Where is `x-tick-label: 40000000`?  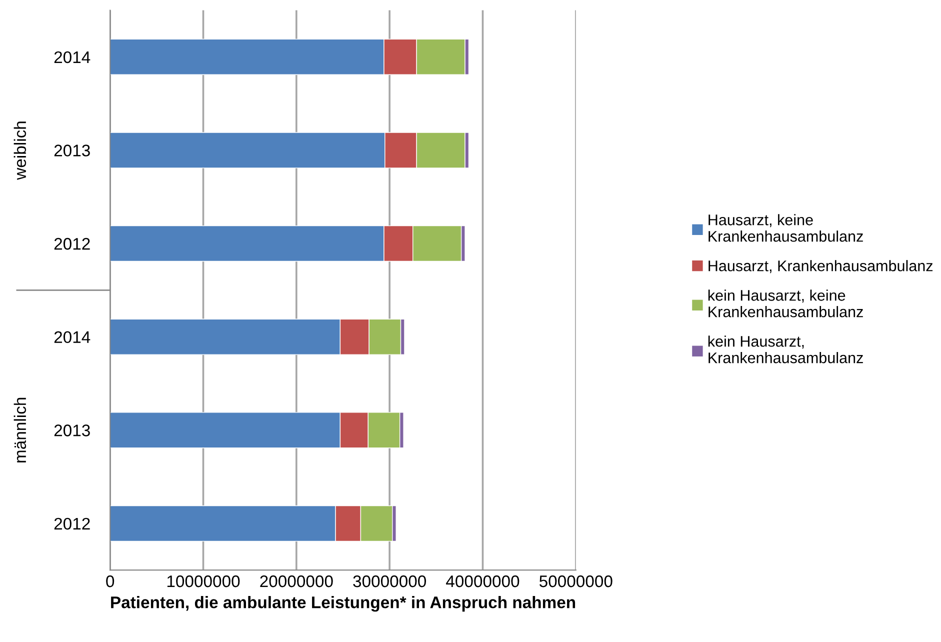
x-tick-label: 40000000 is located at coordinates (483, 581).